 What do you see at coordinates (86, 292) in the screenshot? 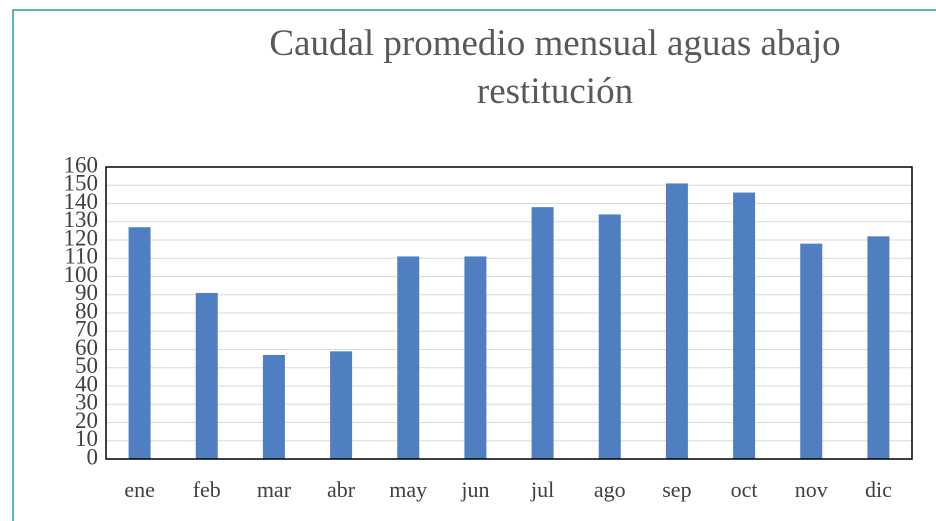
I see `y-tick-label: 90` at bounding box center [86, 292].